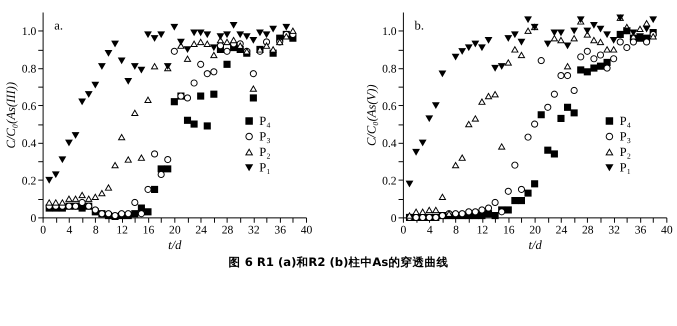  I want to click on y-axis-title: C/C₀(As(III)), so click(11, 115).